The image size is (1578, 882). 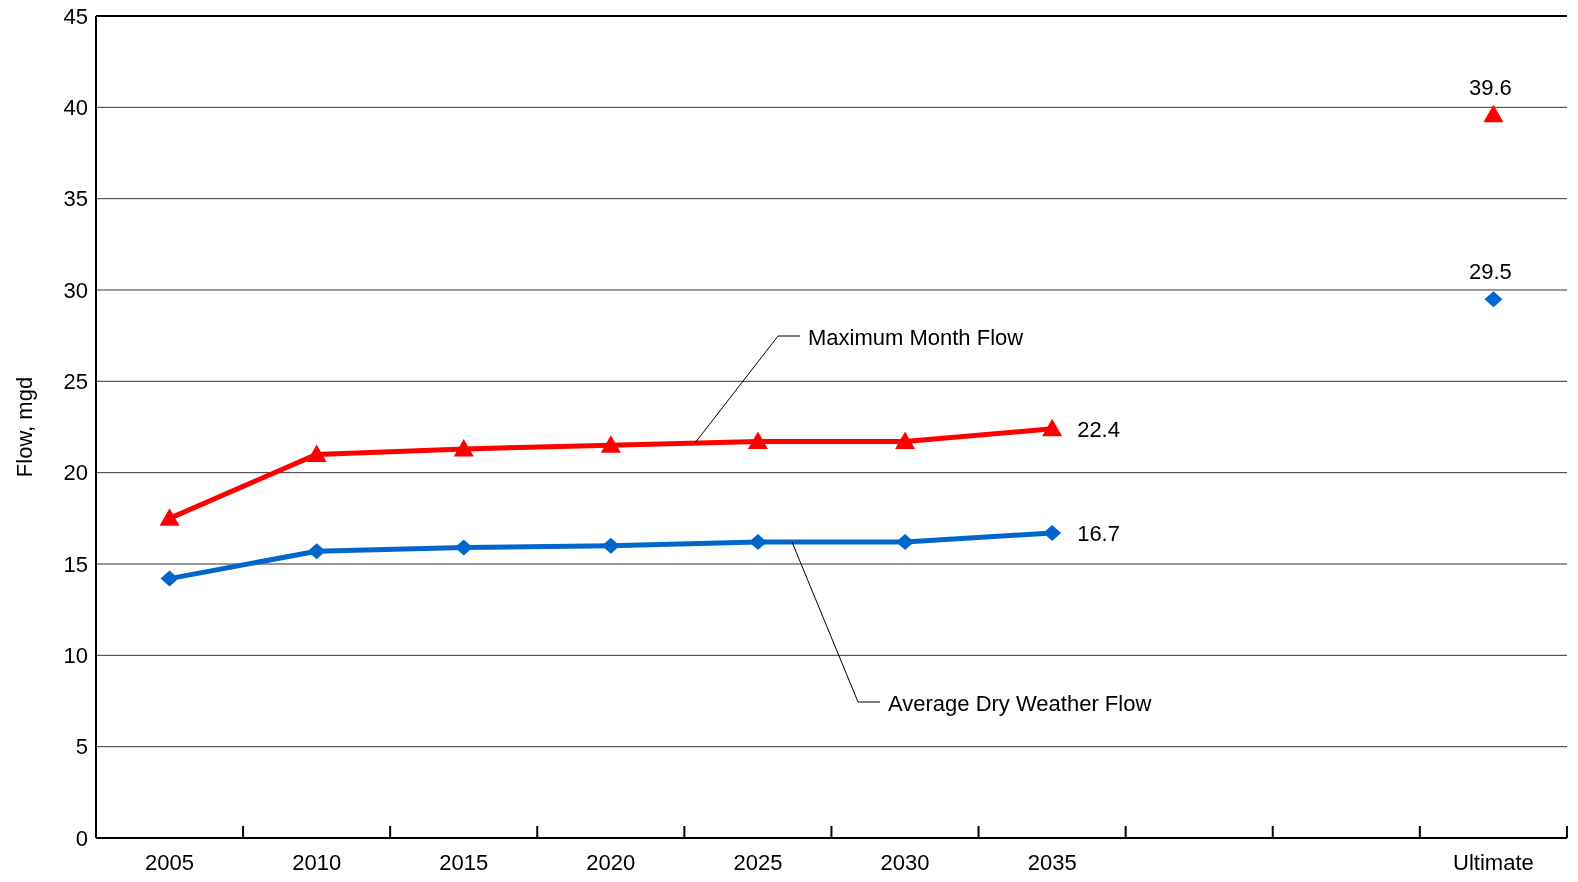 I want to click on text: Average Dry Weather Flow, so click(x=1020, y=703).